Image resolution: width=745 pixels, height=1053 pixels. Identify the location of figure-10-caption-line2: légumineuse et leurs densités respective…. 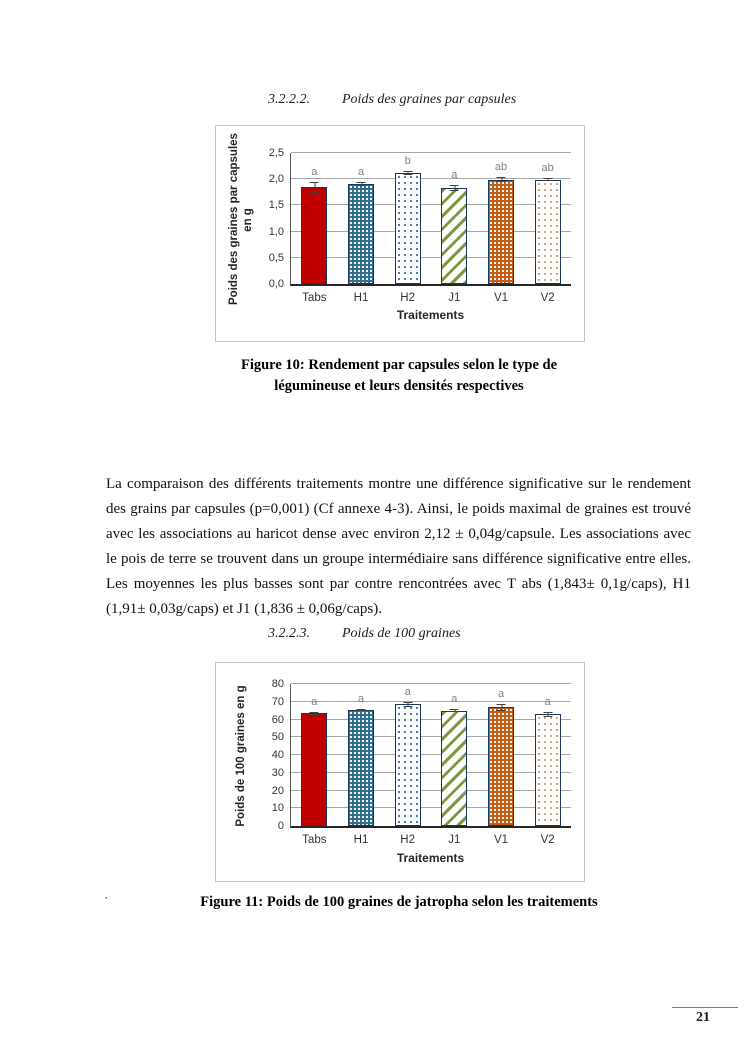
(399, 386).